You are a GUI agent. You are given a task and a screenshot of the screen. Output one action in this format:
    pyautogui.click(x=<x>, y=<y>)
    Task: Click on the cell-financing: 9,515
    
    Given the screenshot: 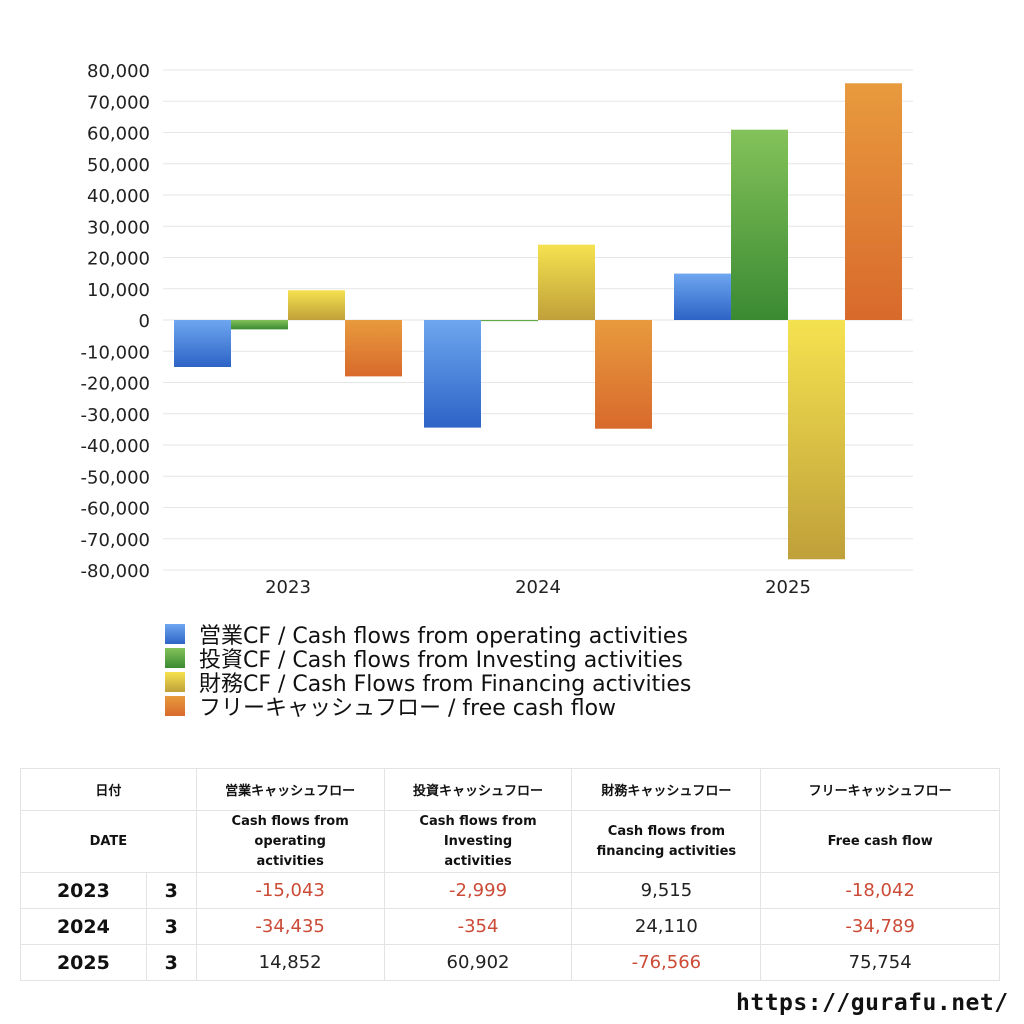 What is the action you would take?
    pyautogui.click(x=666, y=890)
    